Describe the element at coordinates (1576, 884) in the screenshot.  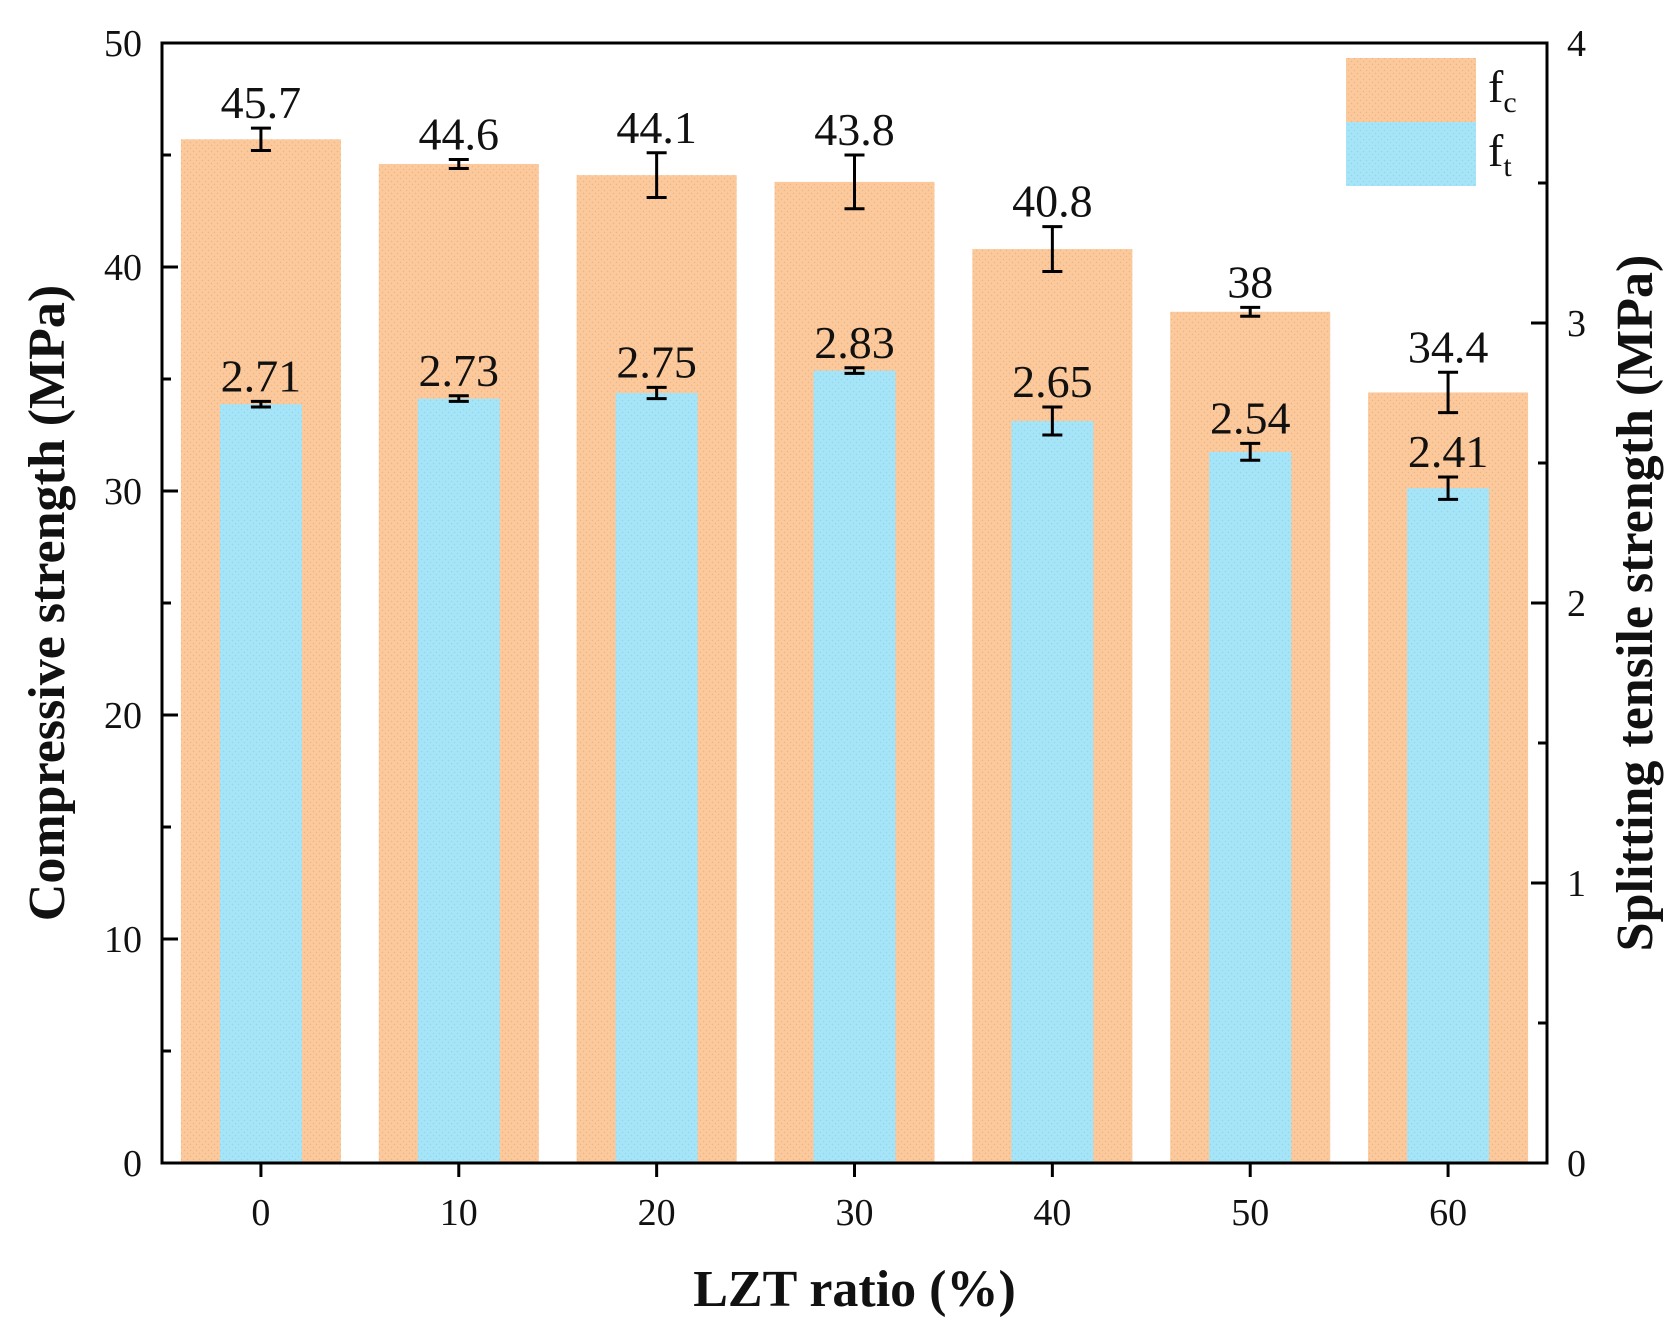
I see `y-right-tick-label-1: 1` at that location.